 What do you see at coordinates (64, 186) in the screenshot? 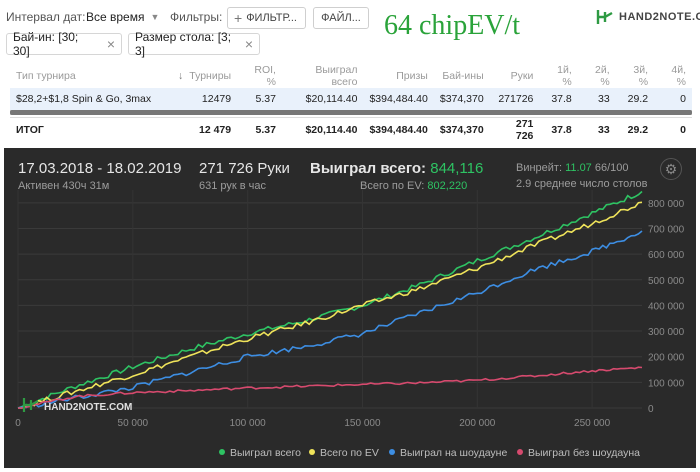
I see `active-time: Активен 430ч 31м` at bounding box center [64, 186].